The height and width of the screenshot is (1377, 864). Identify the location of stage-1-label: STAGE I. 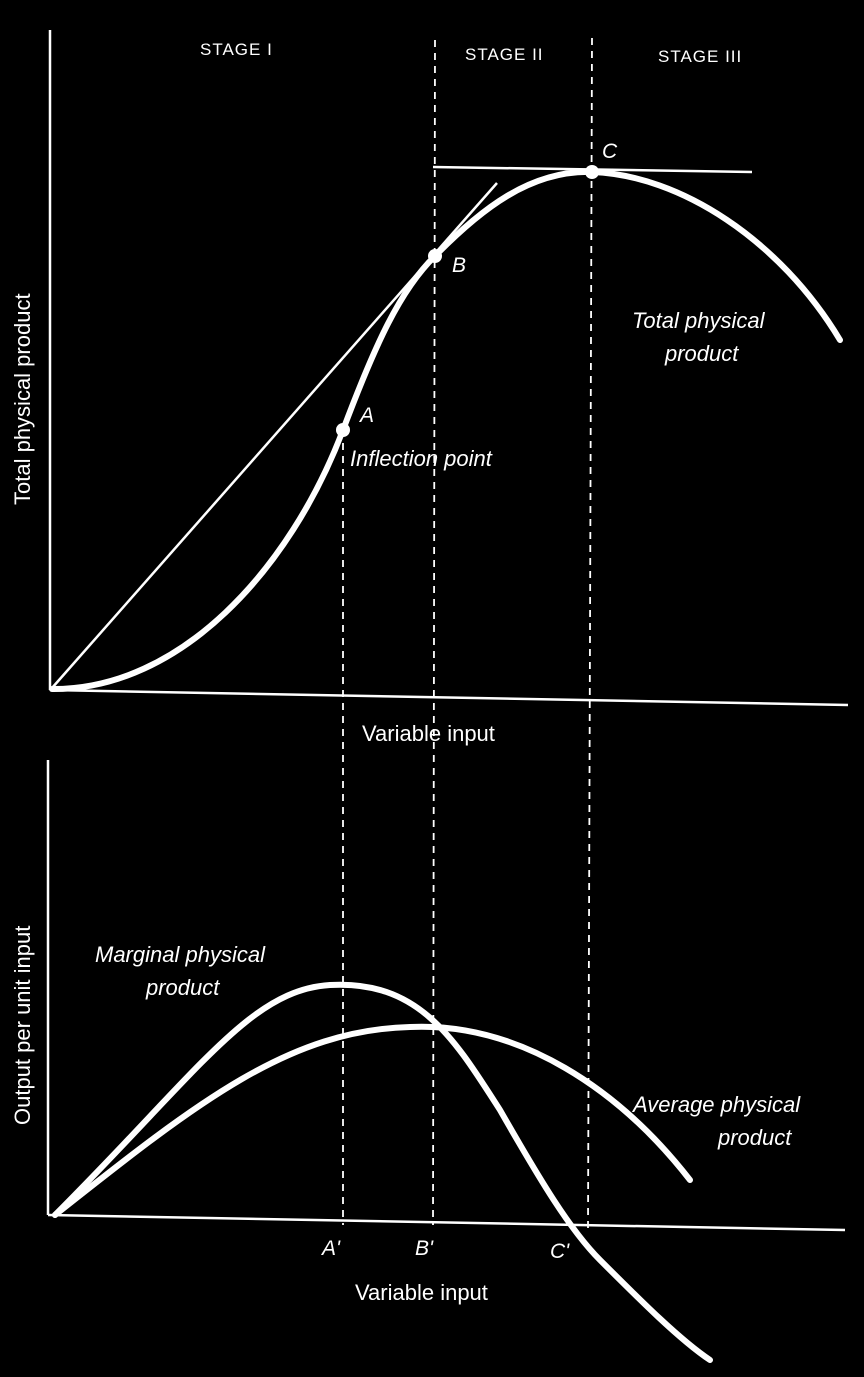
(236, 49).